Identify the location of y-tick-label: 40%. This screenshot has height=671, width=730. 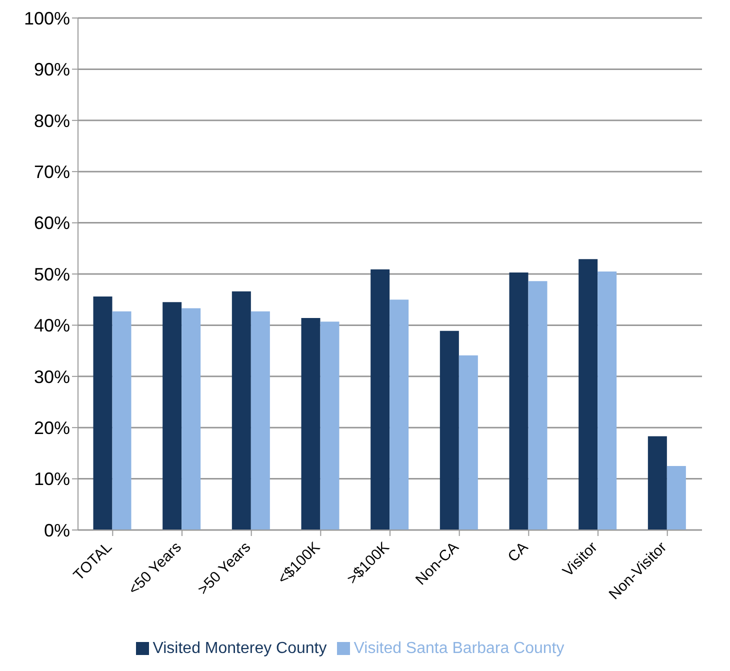
(52, 326).